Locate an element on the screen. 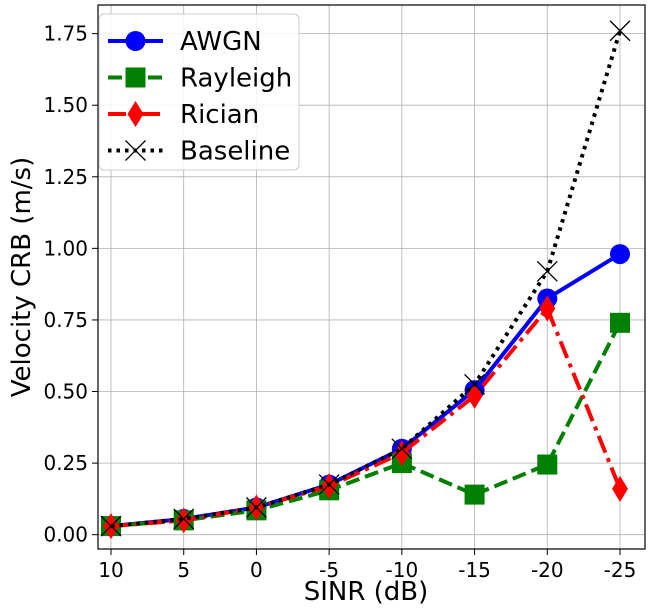 This screenshot has width=652, height=612. y-tick-label: 1.50 is located at coordinates (65, 105).